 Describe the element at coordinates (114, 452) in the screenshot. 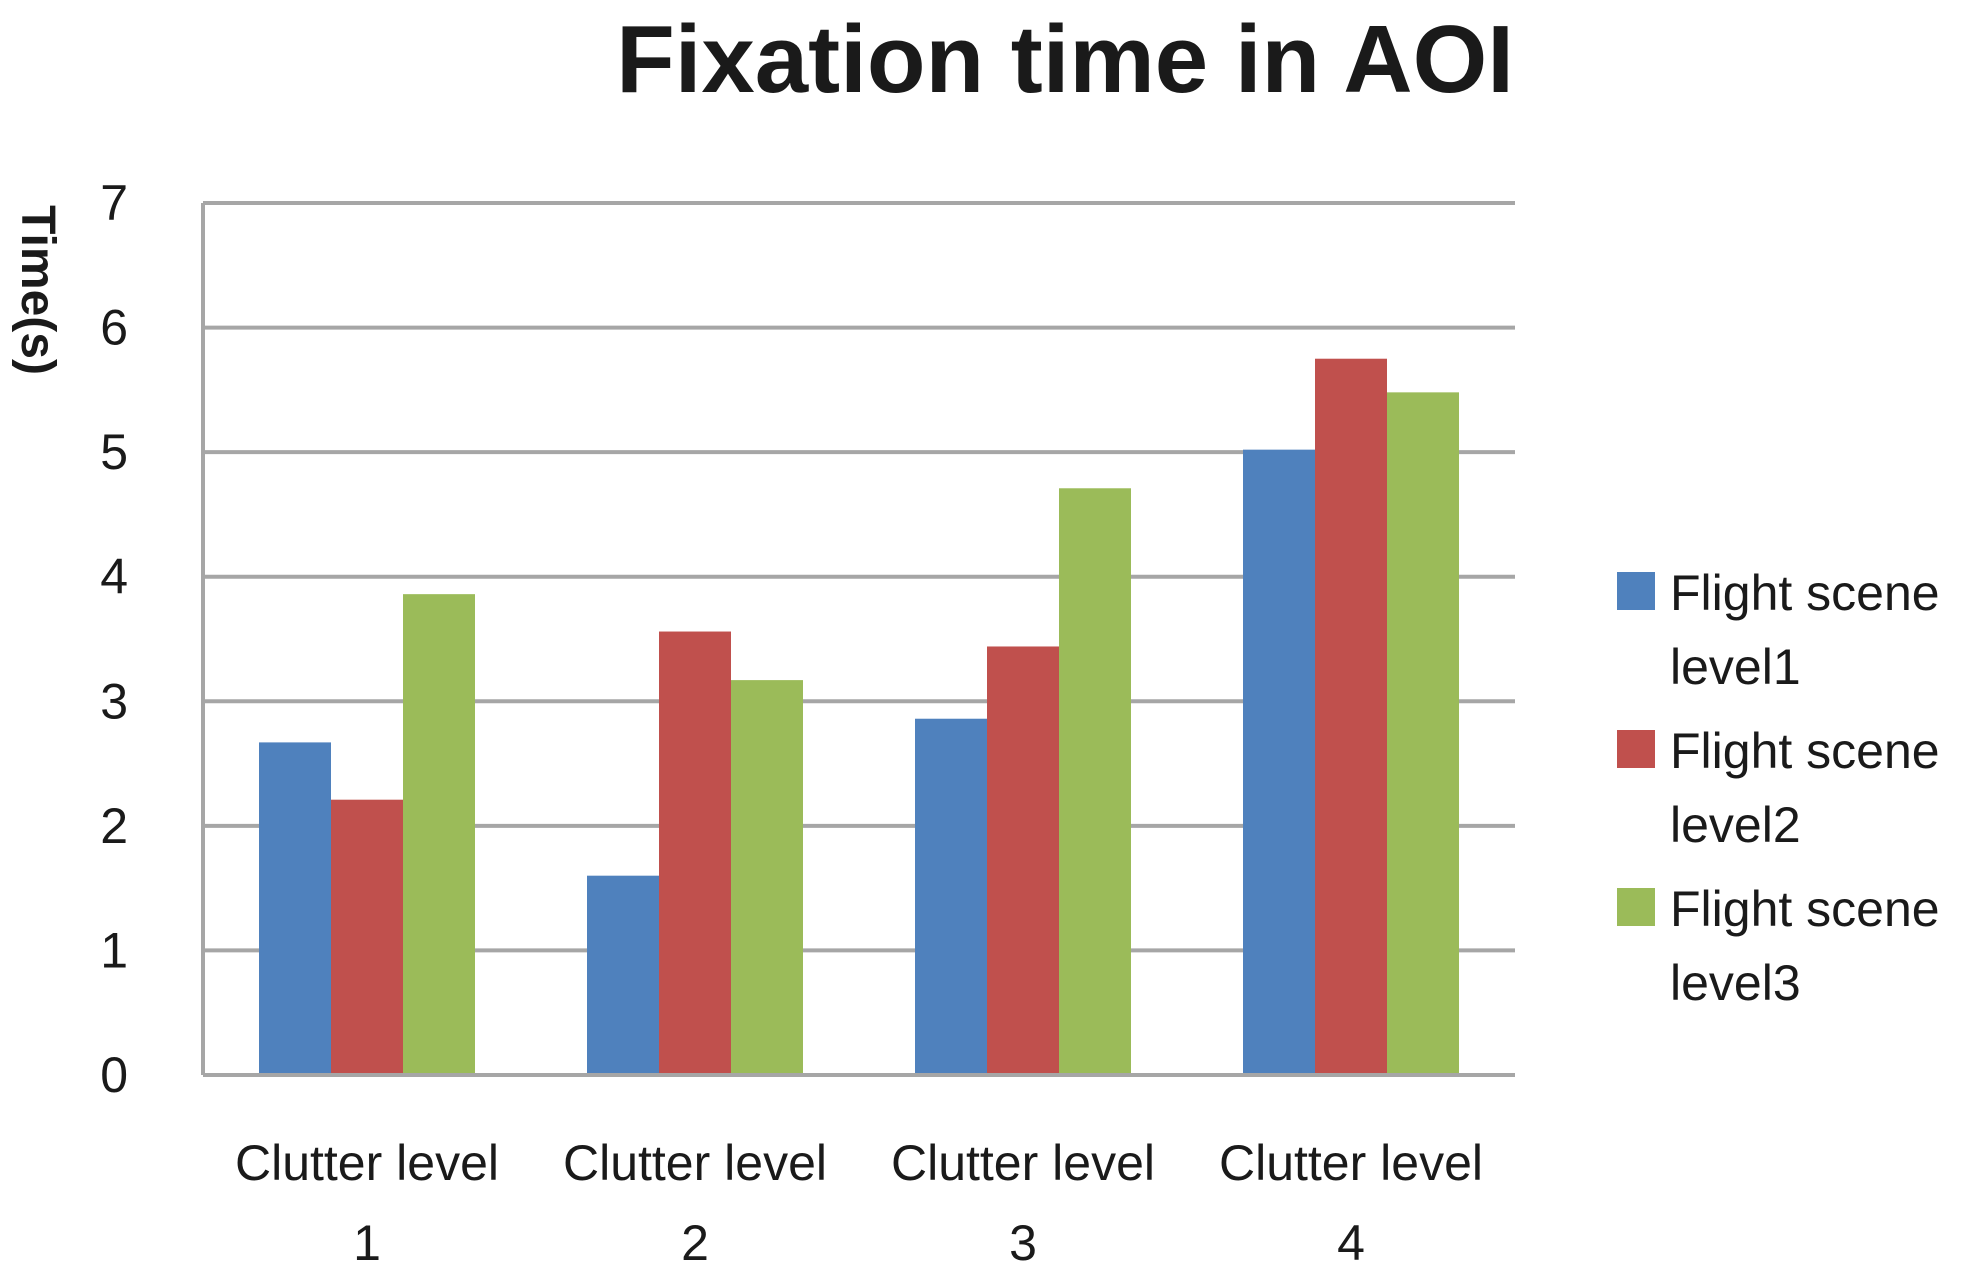

I see `y-tick-label: 5` at that location.